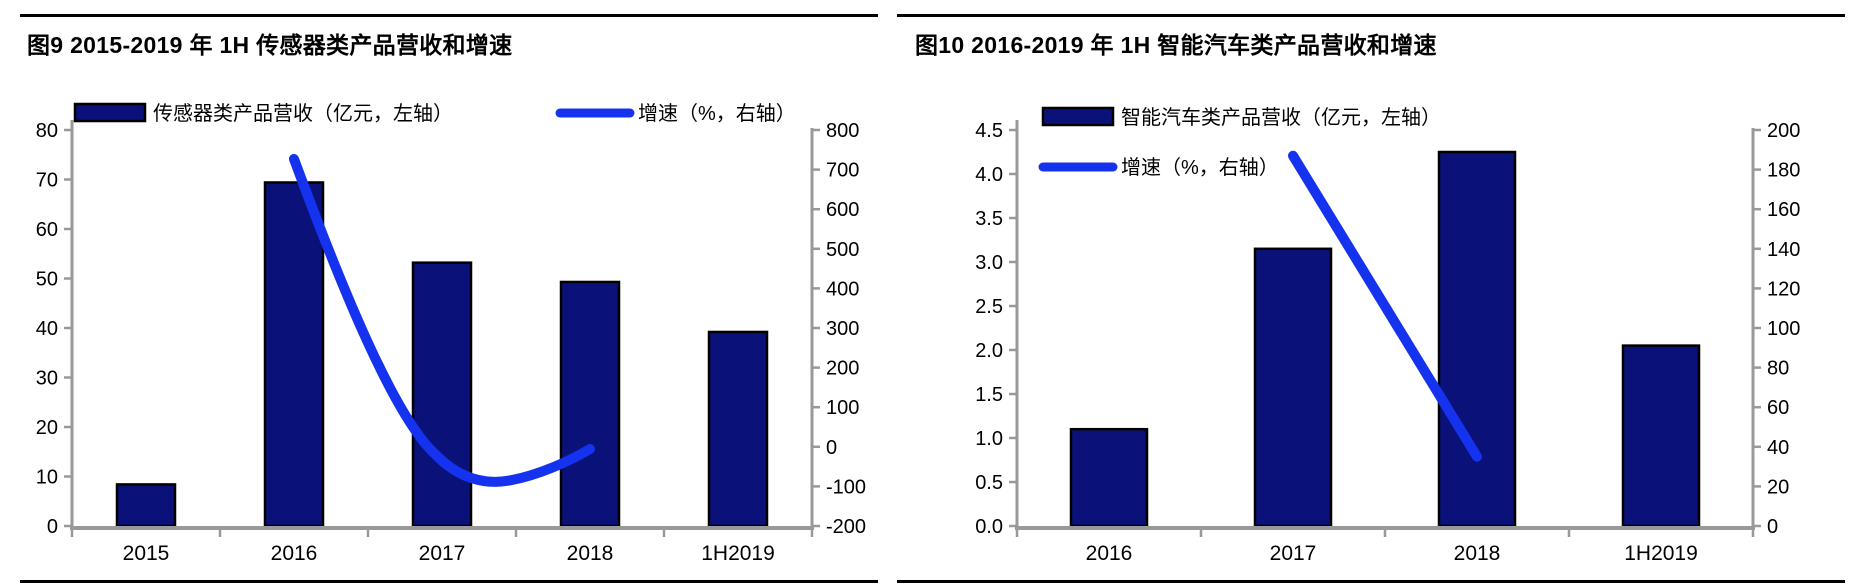 Image resolution: width=1860 pixels, height=588 pixels. What do you see at coordinates (1778, 408) in the screenshot?
I see `right-axis-tick-label: 60` at bounding box center [1778, 408].